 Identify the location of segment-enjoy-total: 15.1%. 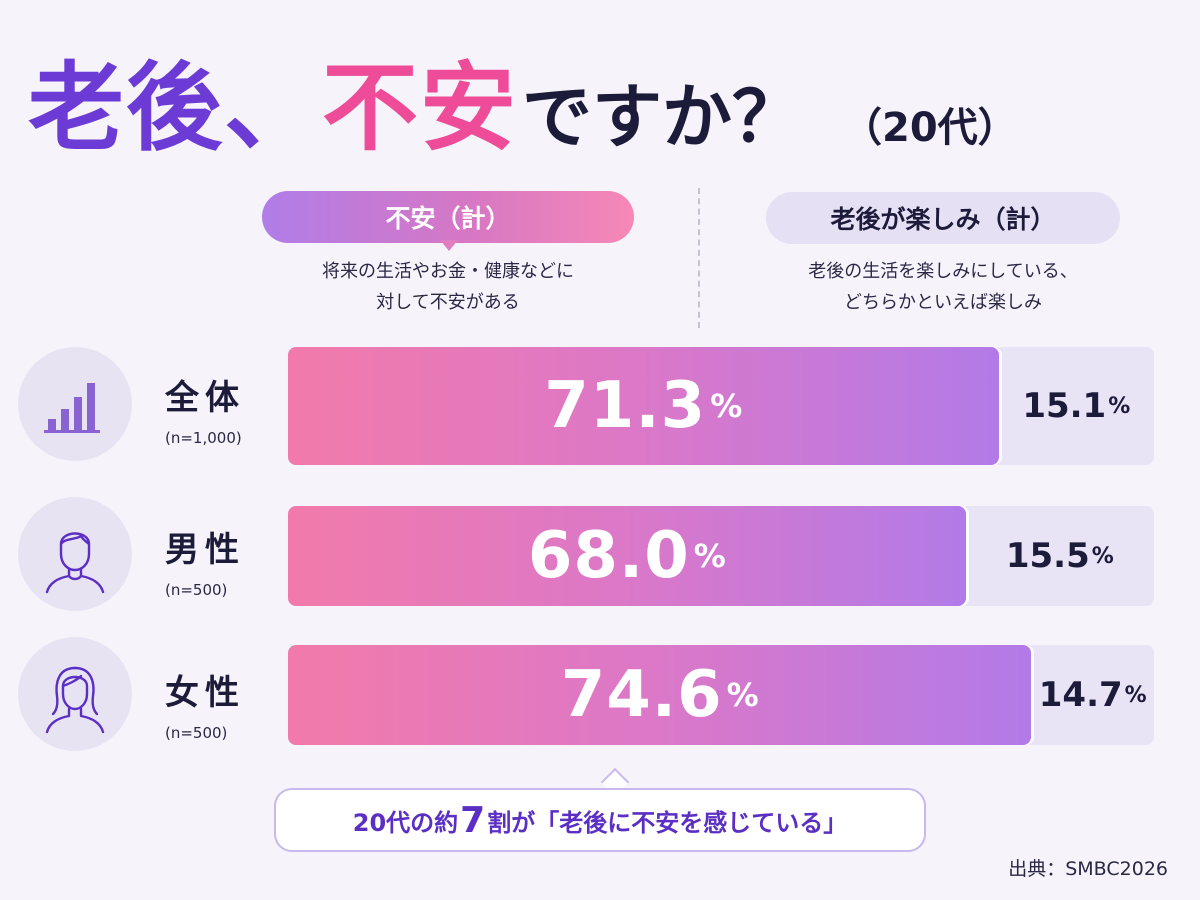
(1076, 406).